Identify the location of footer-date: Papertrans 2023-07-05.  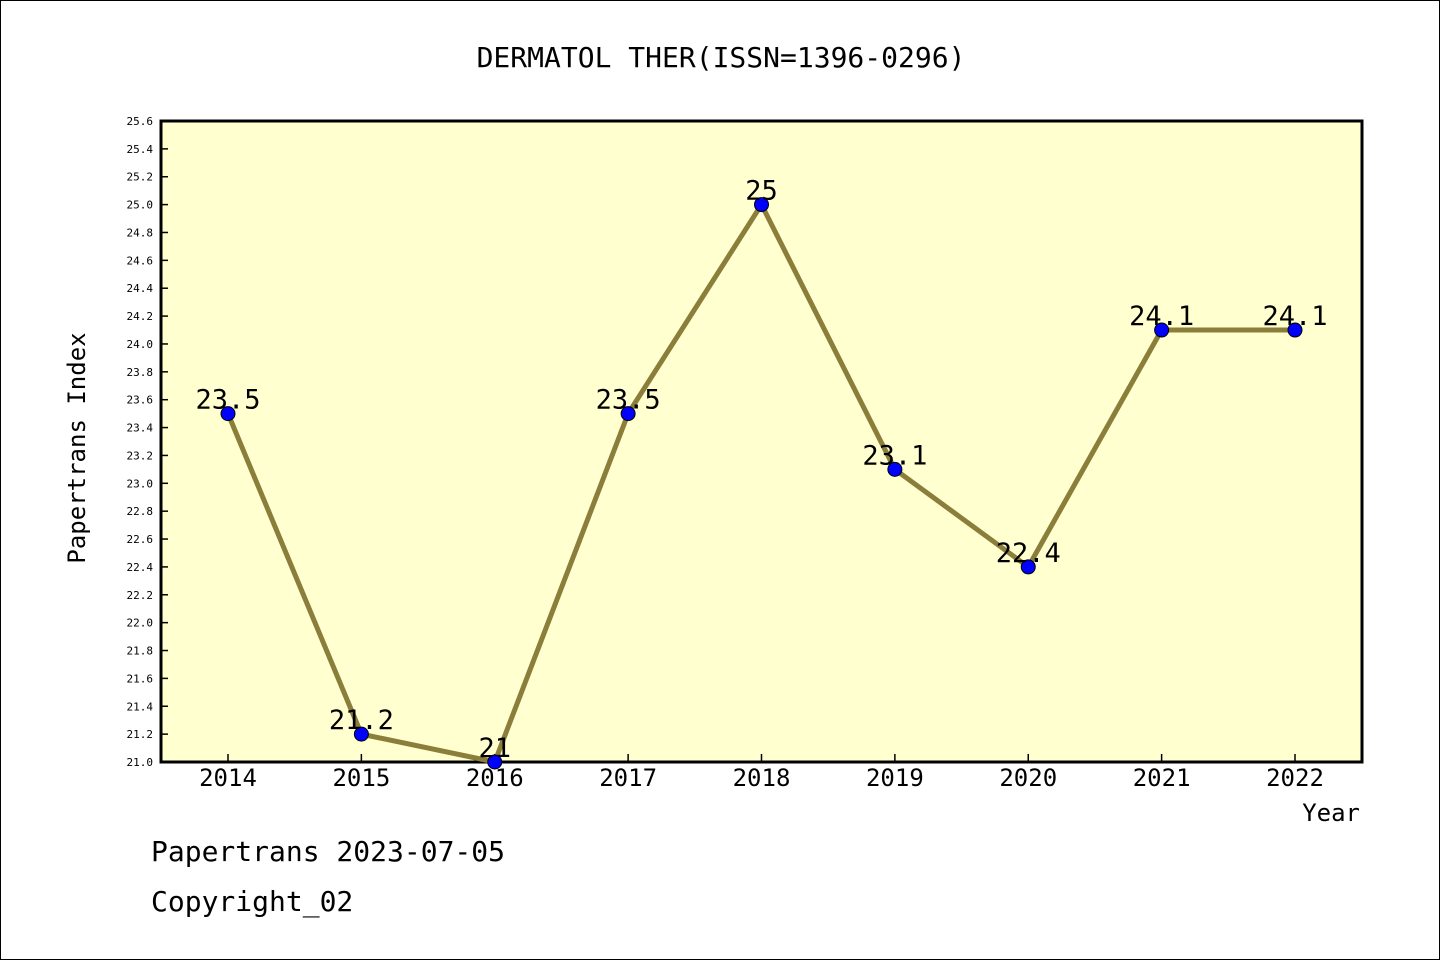
(328, 851).